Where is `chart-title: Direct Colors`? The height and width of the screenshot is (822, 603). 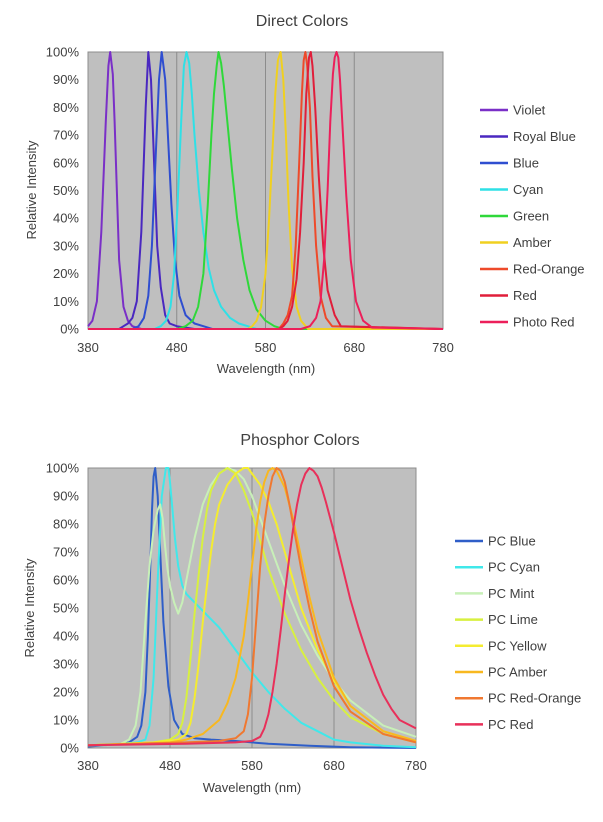
chart-title: Direct Colors is located at coordinates (302, 21).